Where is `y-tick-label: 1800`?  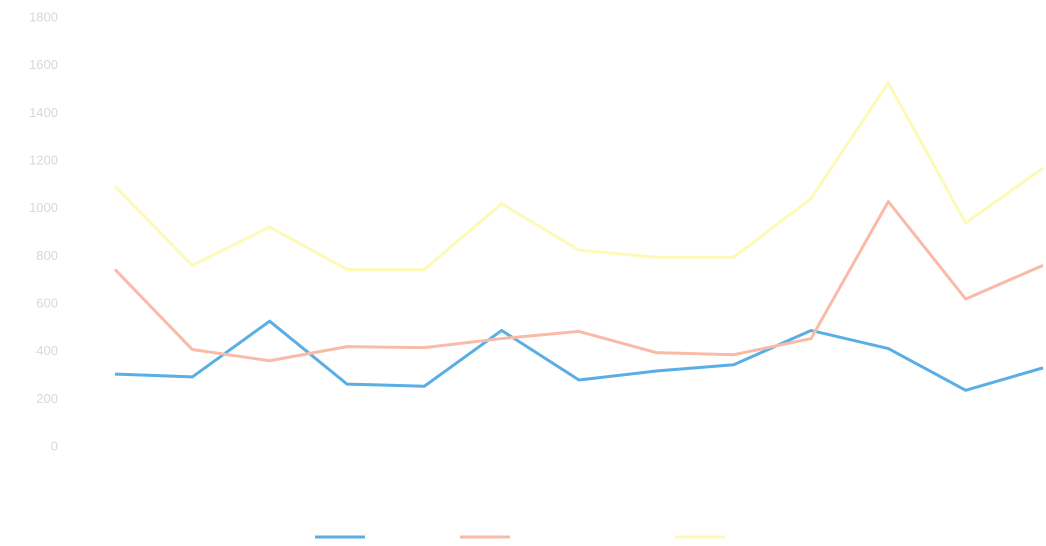 y-tick-label: 1800 is located at coordinates (43, 16).